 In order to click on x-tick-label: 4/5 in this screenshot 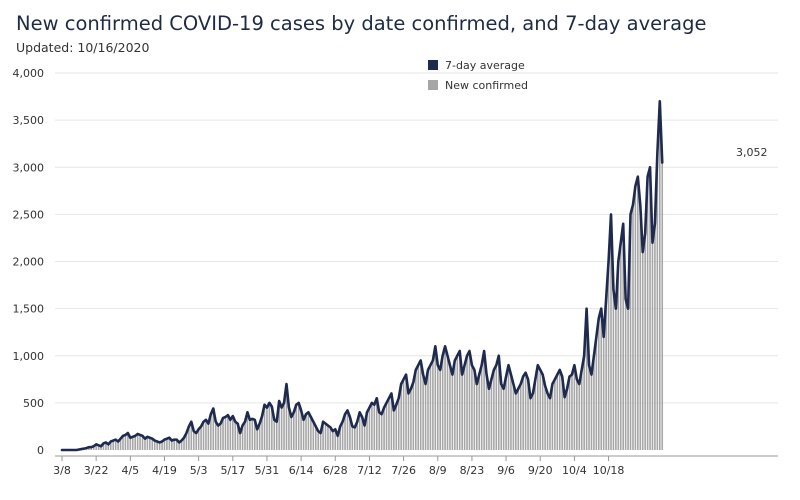, I will do `click(130, 470)`.